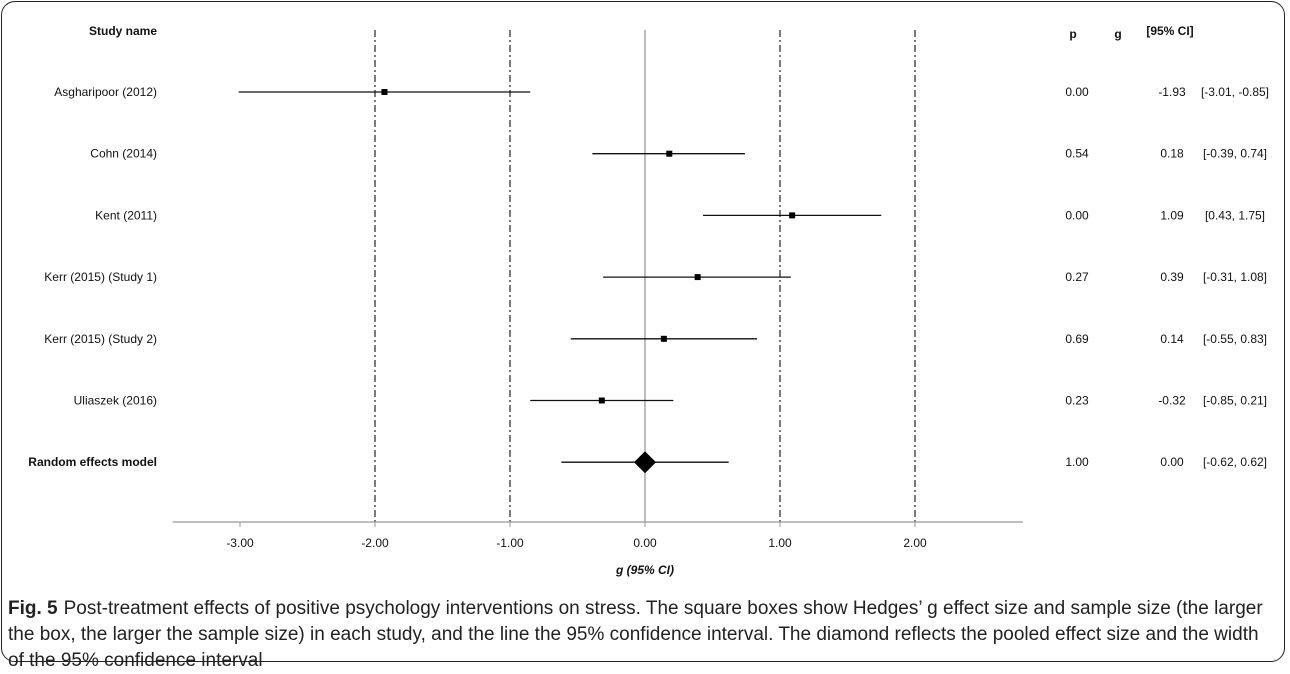  Describe the element at coordinates (1172, 401) in the screenshot. I see `g-value: -0.32` at that location.